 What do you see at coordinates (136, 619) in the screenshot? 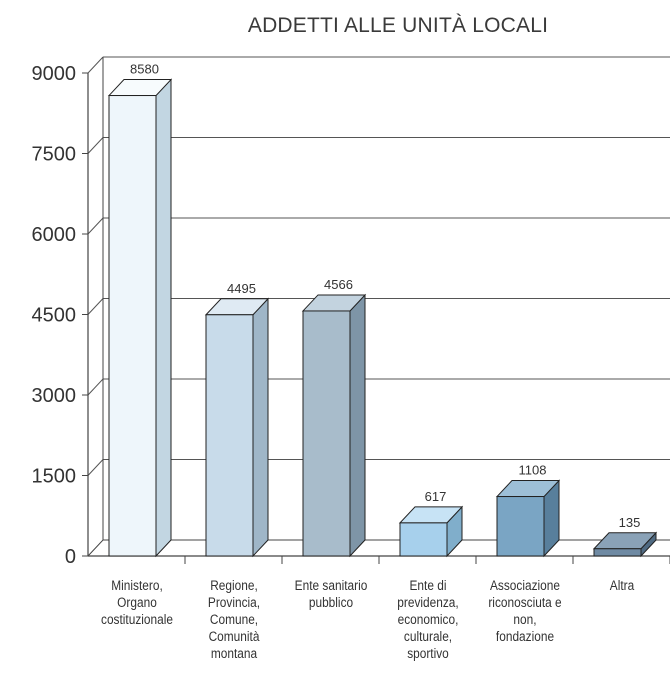
I see `x-tick-label-line: costituzionale` at bounding box center [136, 619].